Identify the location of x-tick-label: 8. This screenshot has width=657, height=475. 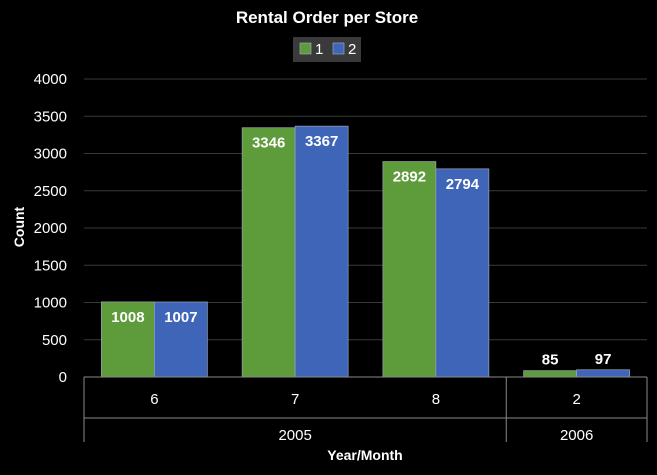
(436, 399).